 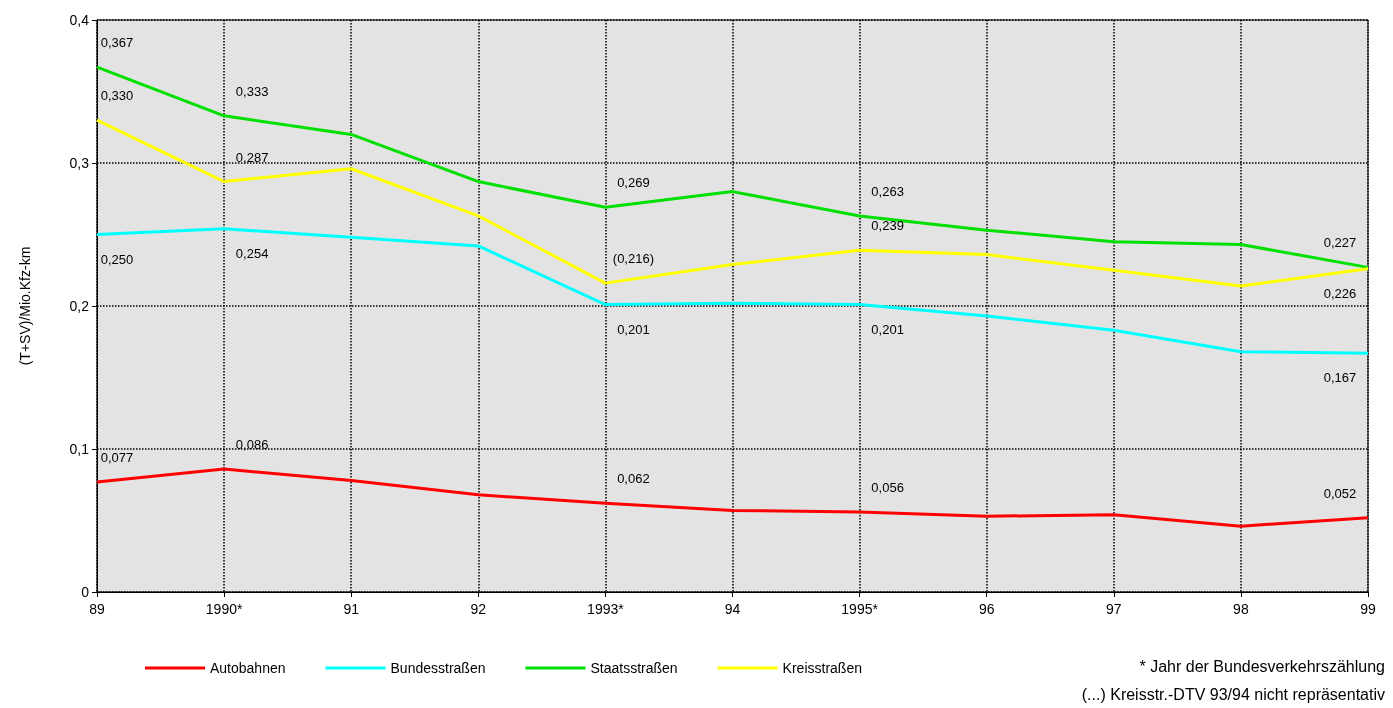 What do you see at coordinates (633, 479) in the screenshot?
I see `data-label: 0,062` at bounding box center [633, 479].